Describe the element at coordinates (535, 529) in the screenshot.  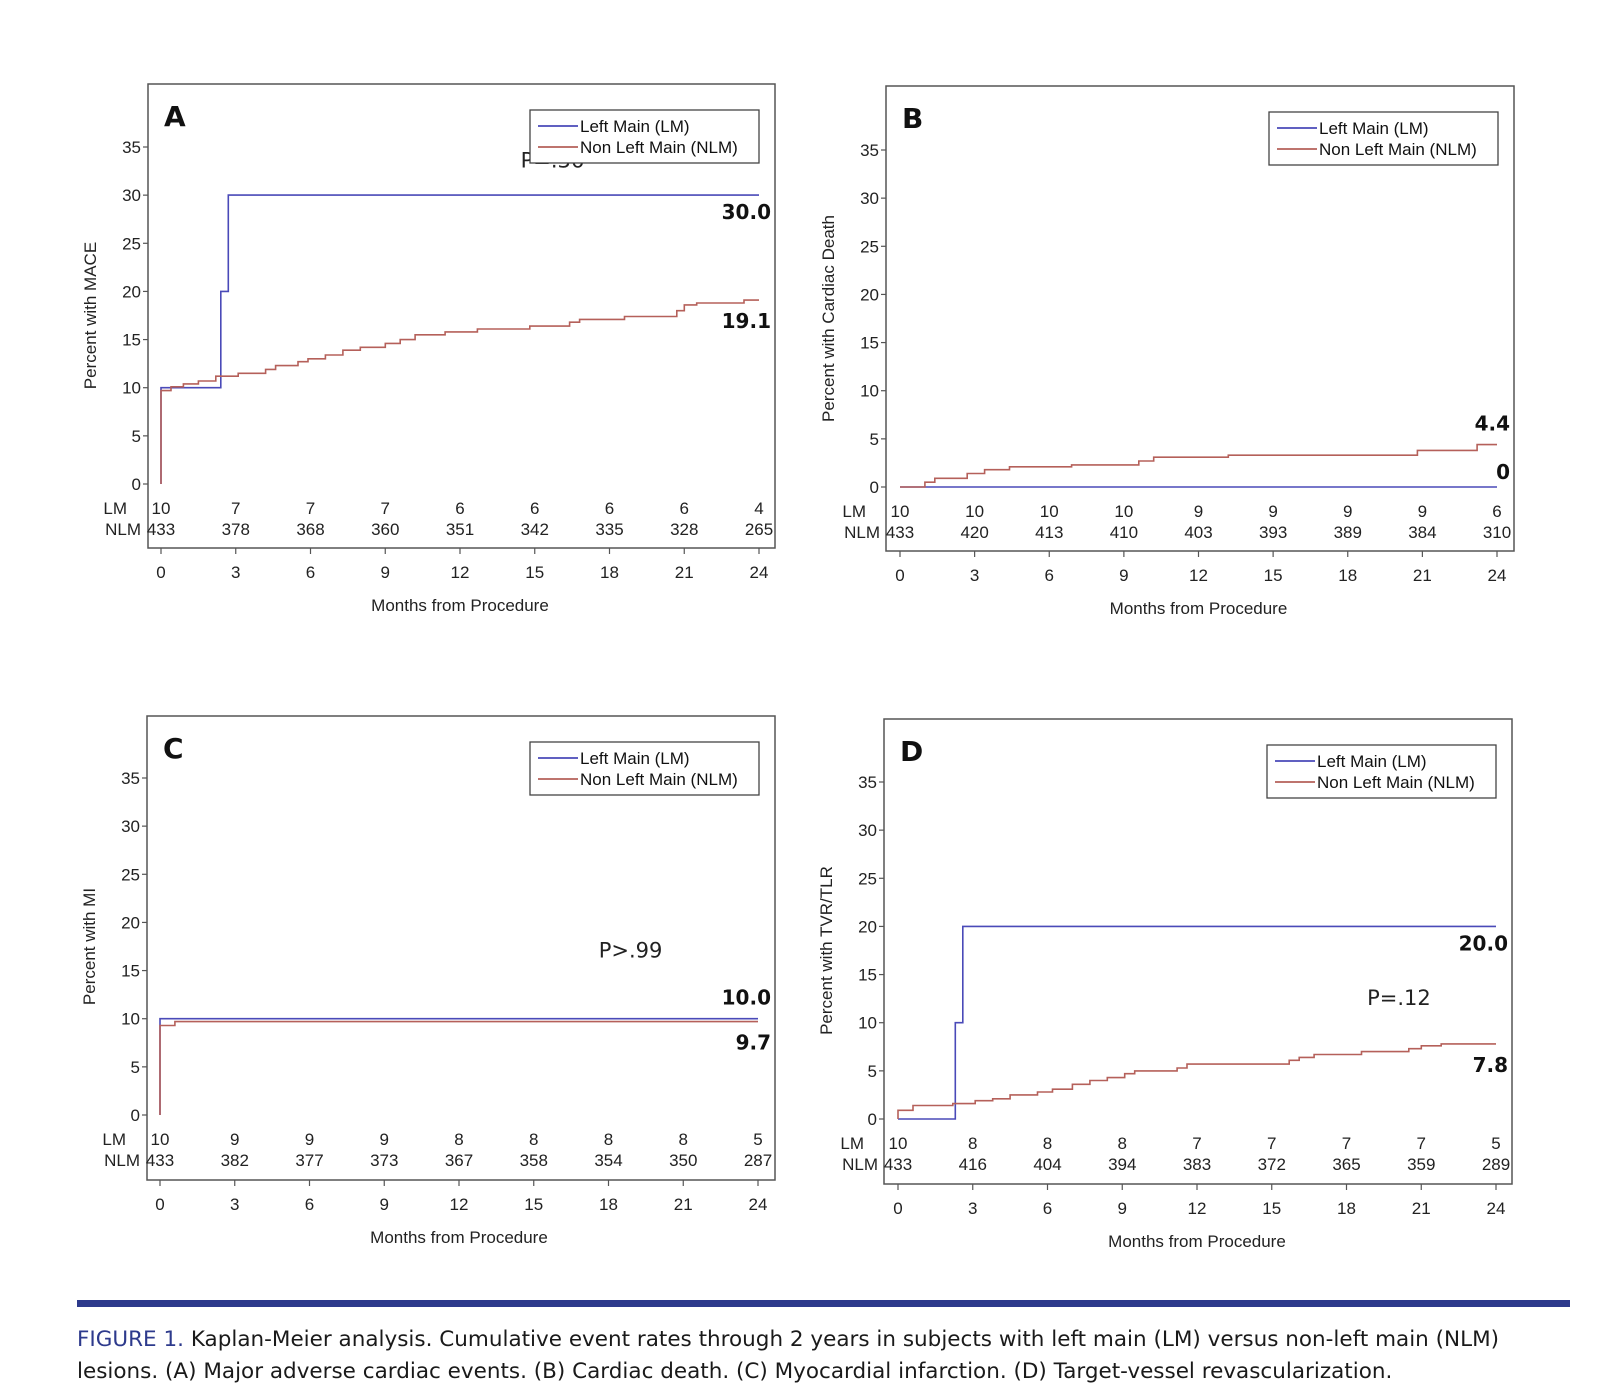
I see `risk-count-nlm: 342` at that location.